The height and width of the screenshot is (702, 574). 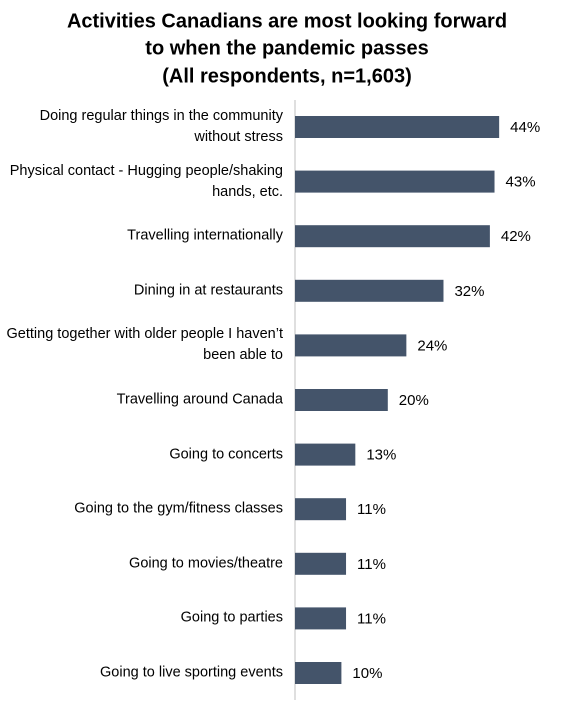 What do you see at coordinates (286, 48) in the screenshot?
I see `chart-title: to when the pandemic passes` at bounding box center [286, 48].